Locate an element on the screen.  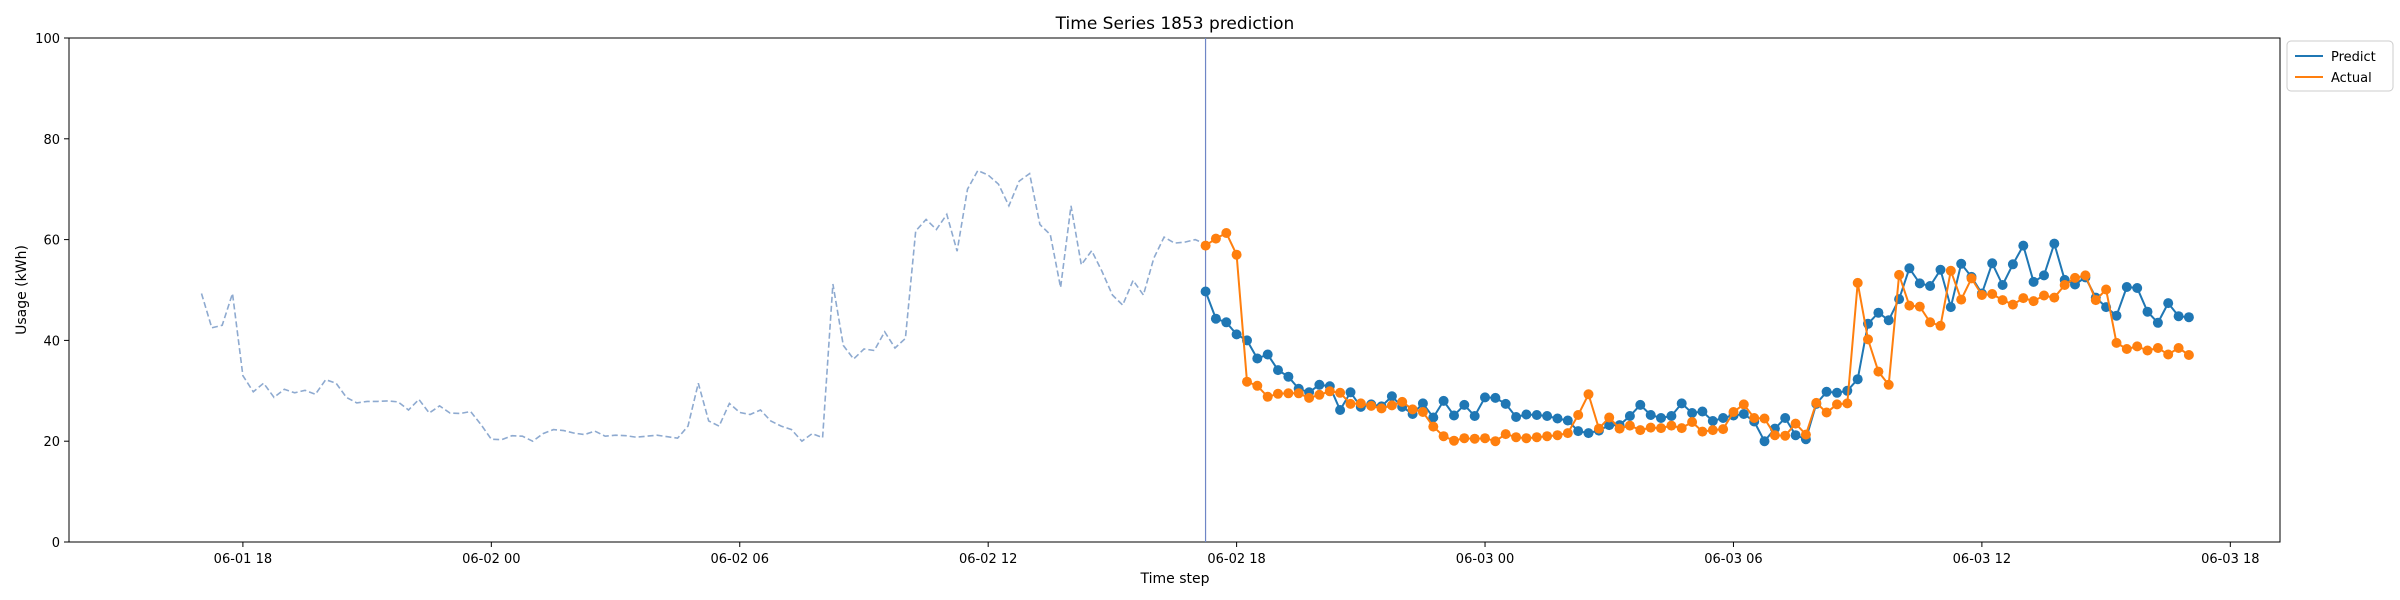
x-tick-label: 06-03 00 is located at coordinates (1485, 559).